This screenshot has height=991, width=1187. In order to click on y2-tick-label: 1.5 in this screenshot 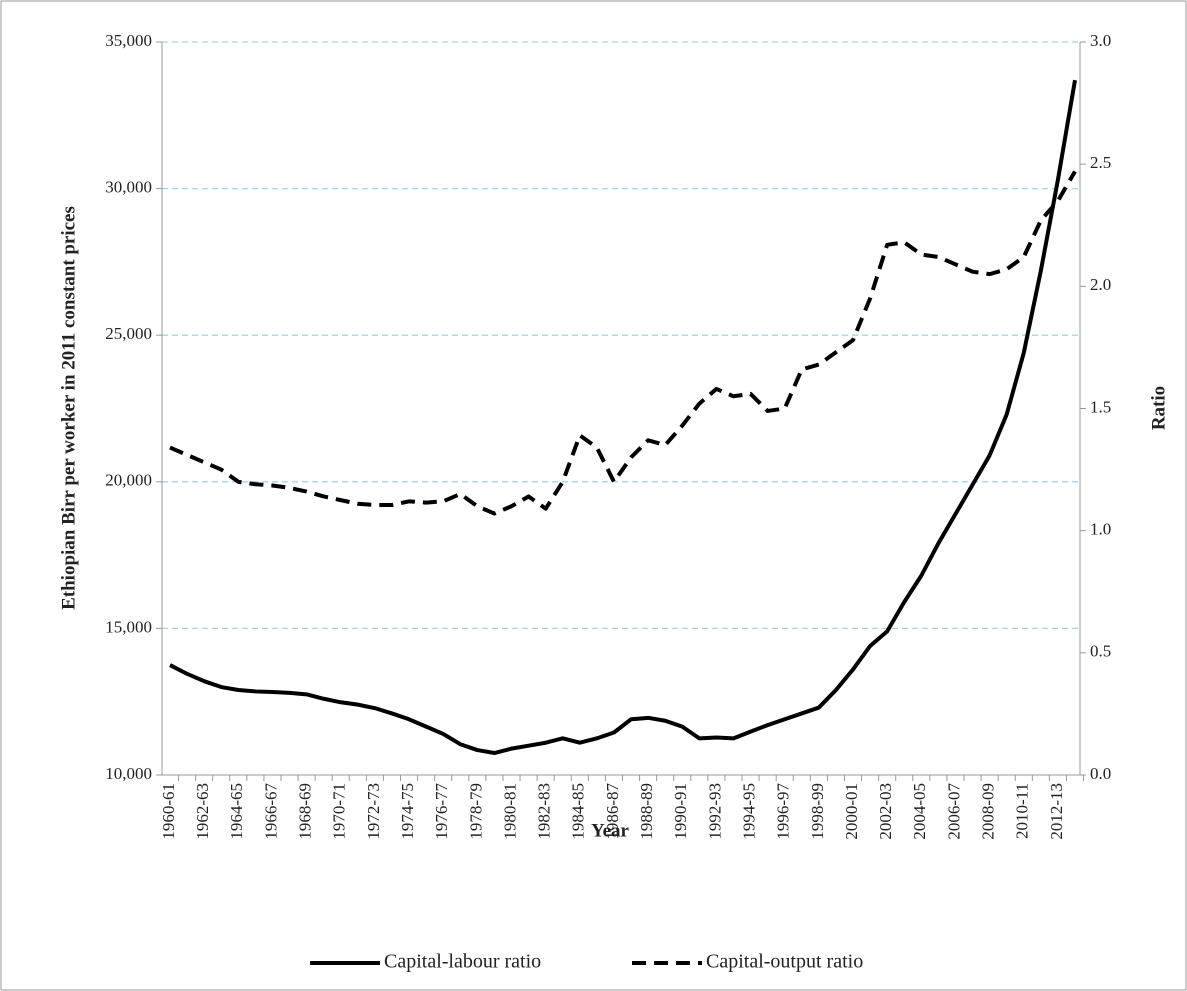, I will do `click(1100, 406)`.